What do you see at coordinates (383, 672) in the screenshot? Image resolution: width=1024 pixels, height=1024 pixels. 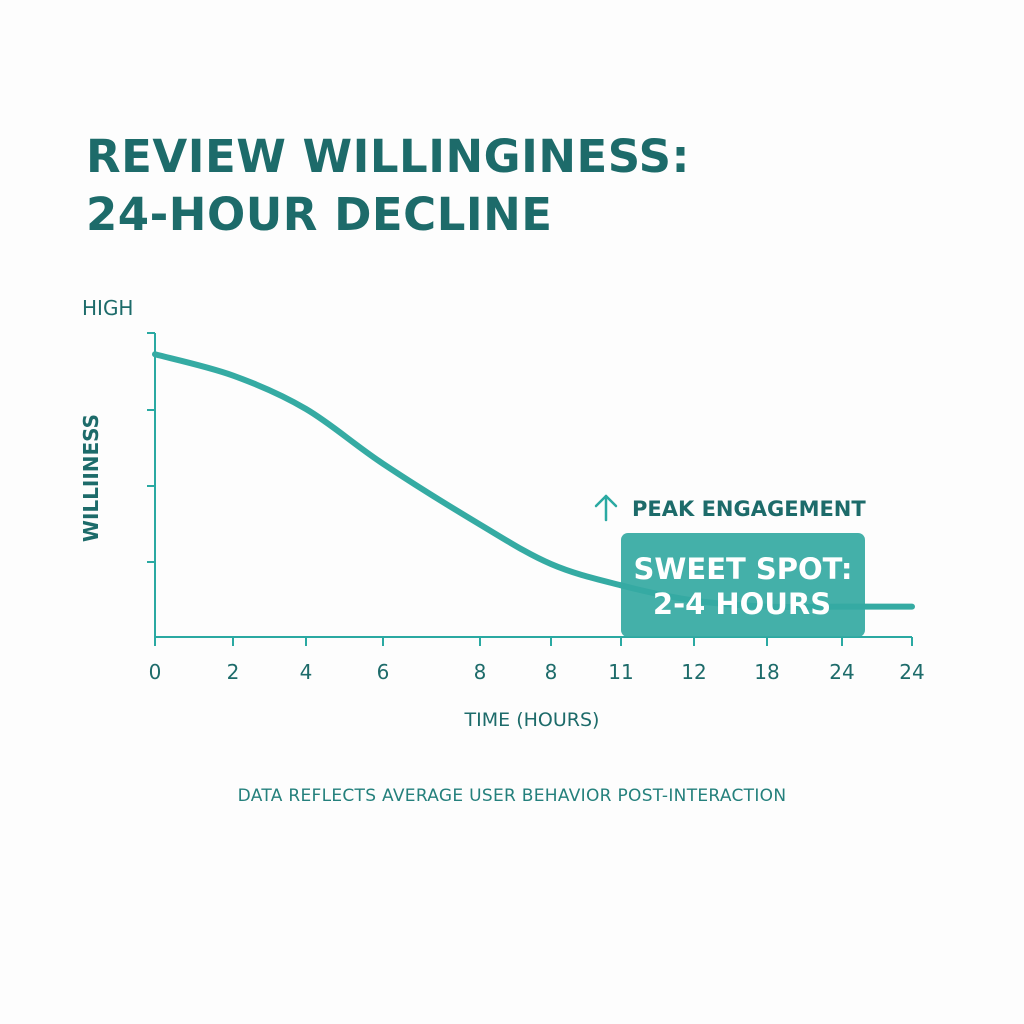 I see `x-tick-label: 6` at bounding box center [383, 672].